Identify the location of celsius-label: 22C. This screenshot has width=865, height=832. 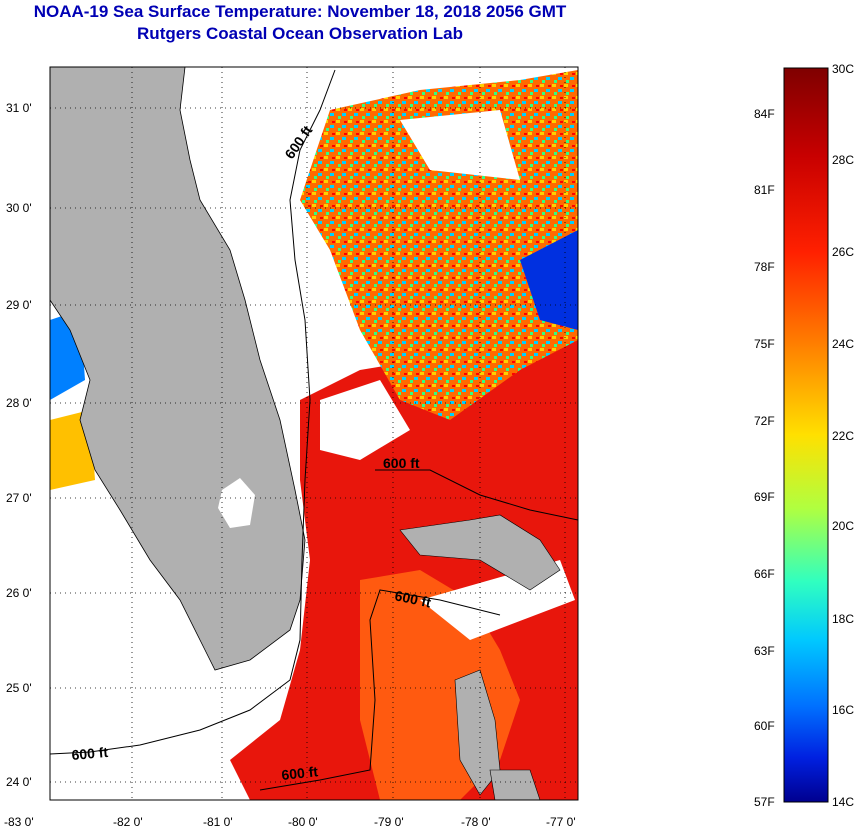
(843, 436).